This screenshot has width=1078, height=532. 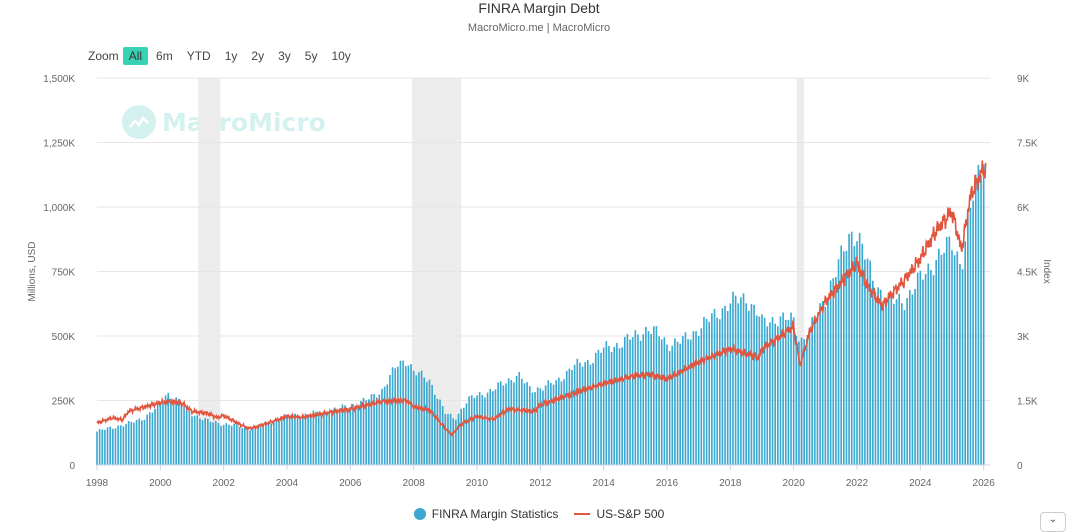 I want to click on zoom-button-1y: 1y, so click(x=231, y=56).